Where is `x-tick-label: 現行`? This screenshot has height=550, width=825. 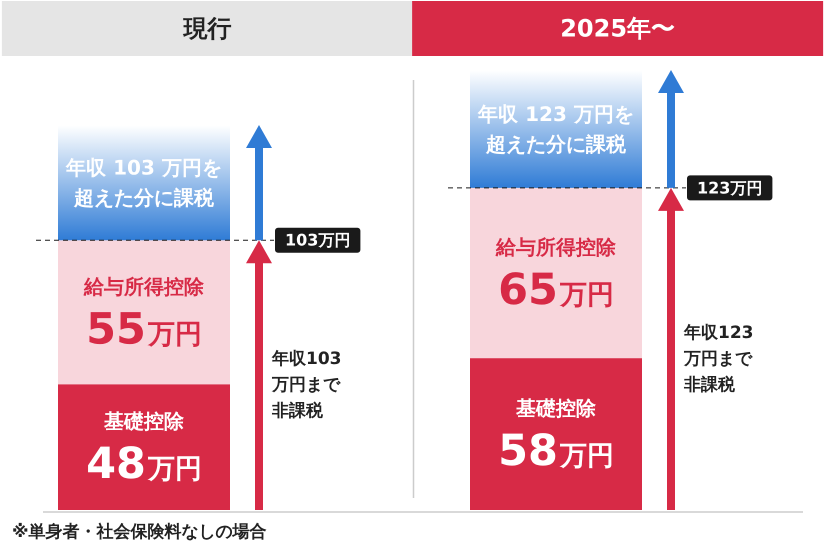 x-tick-label: 現行 is located at coordinates (207, 28).